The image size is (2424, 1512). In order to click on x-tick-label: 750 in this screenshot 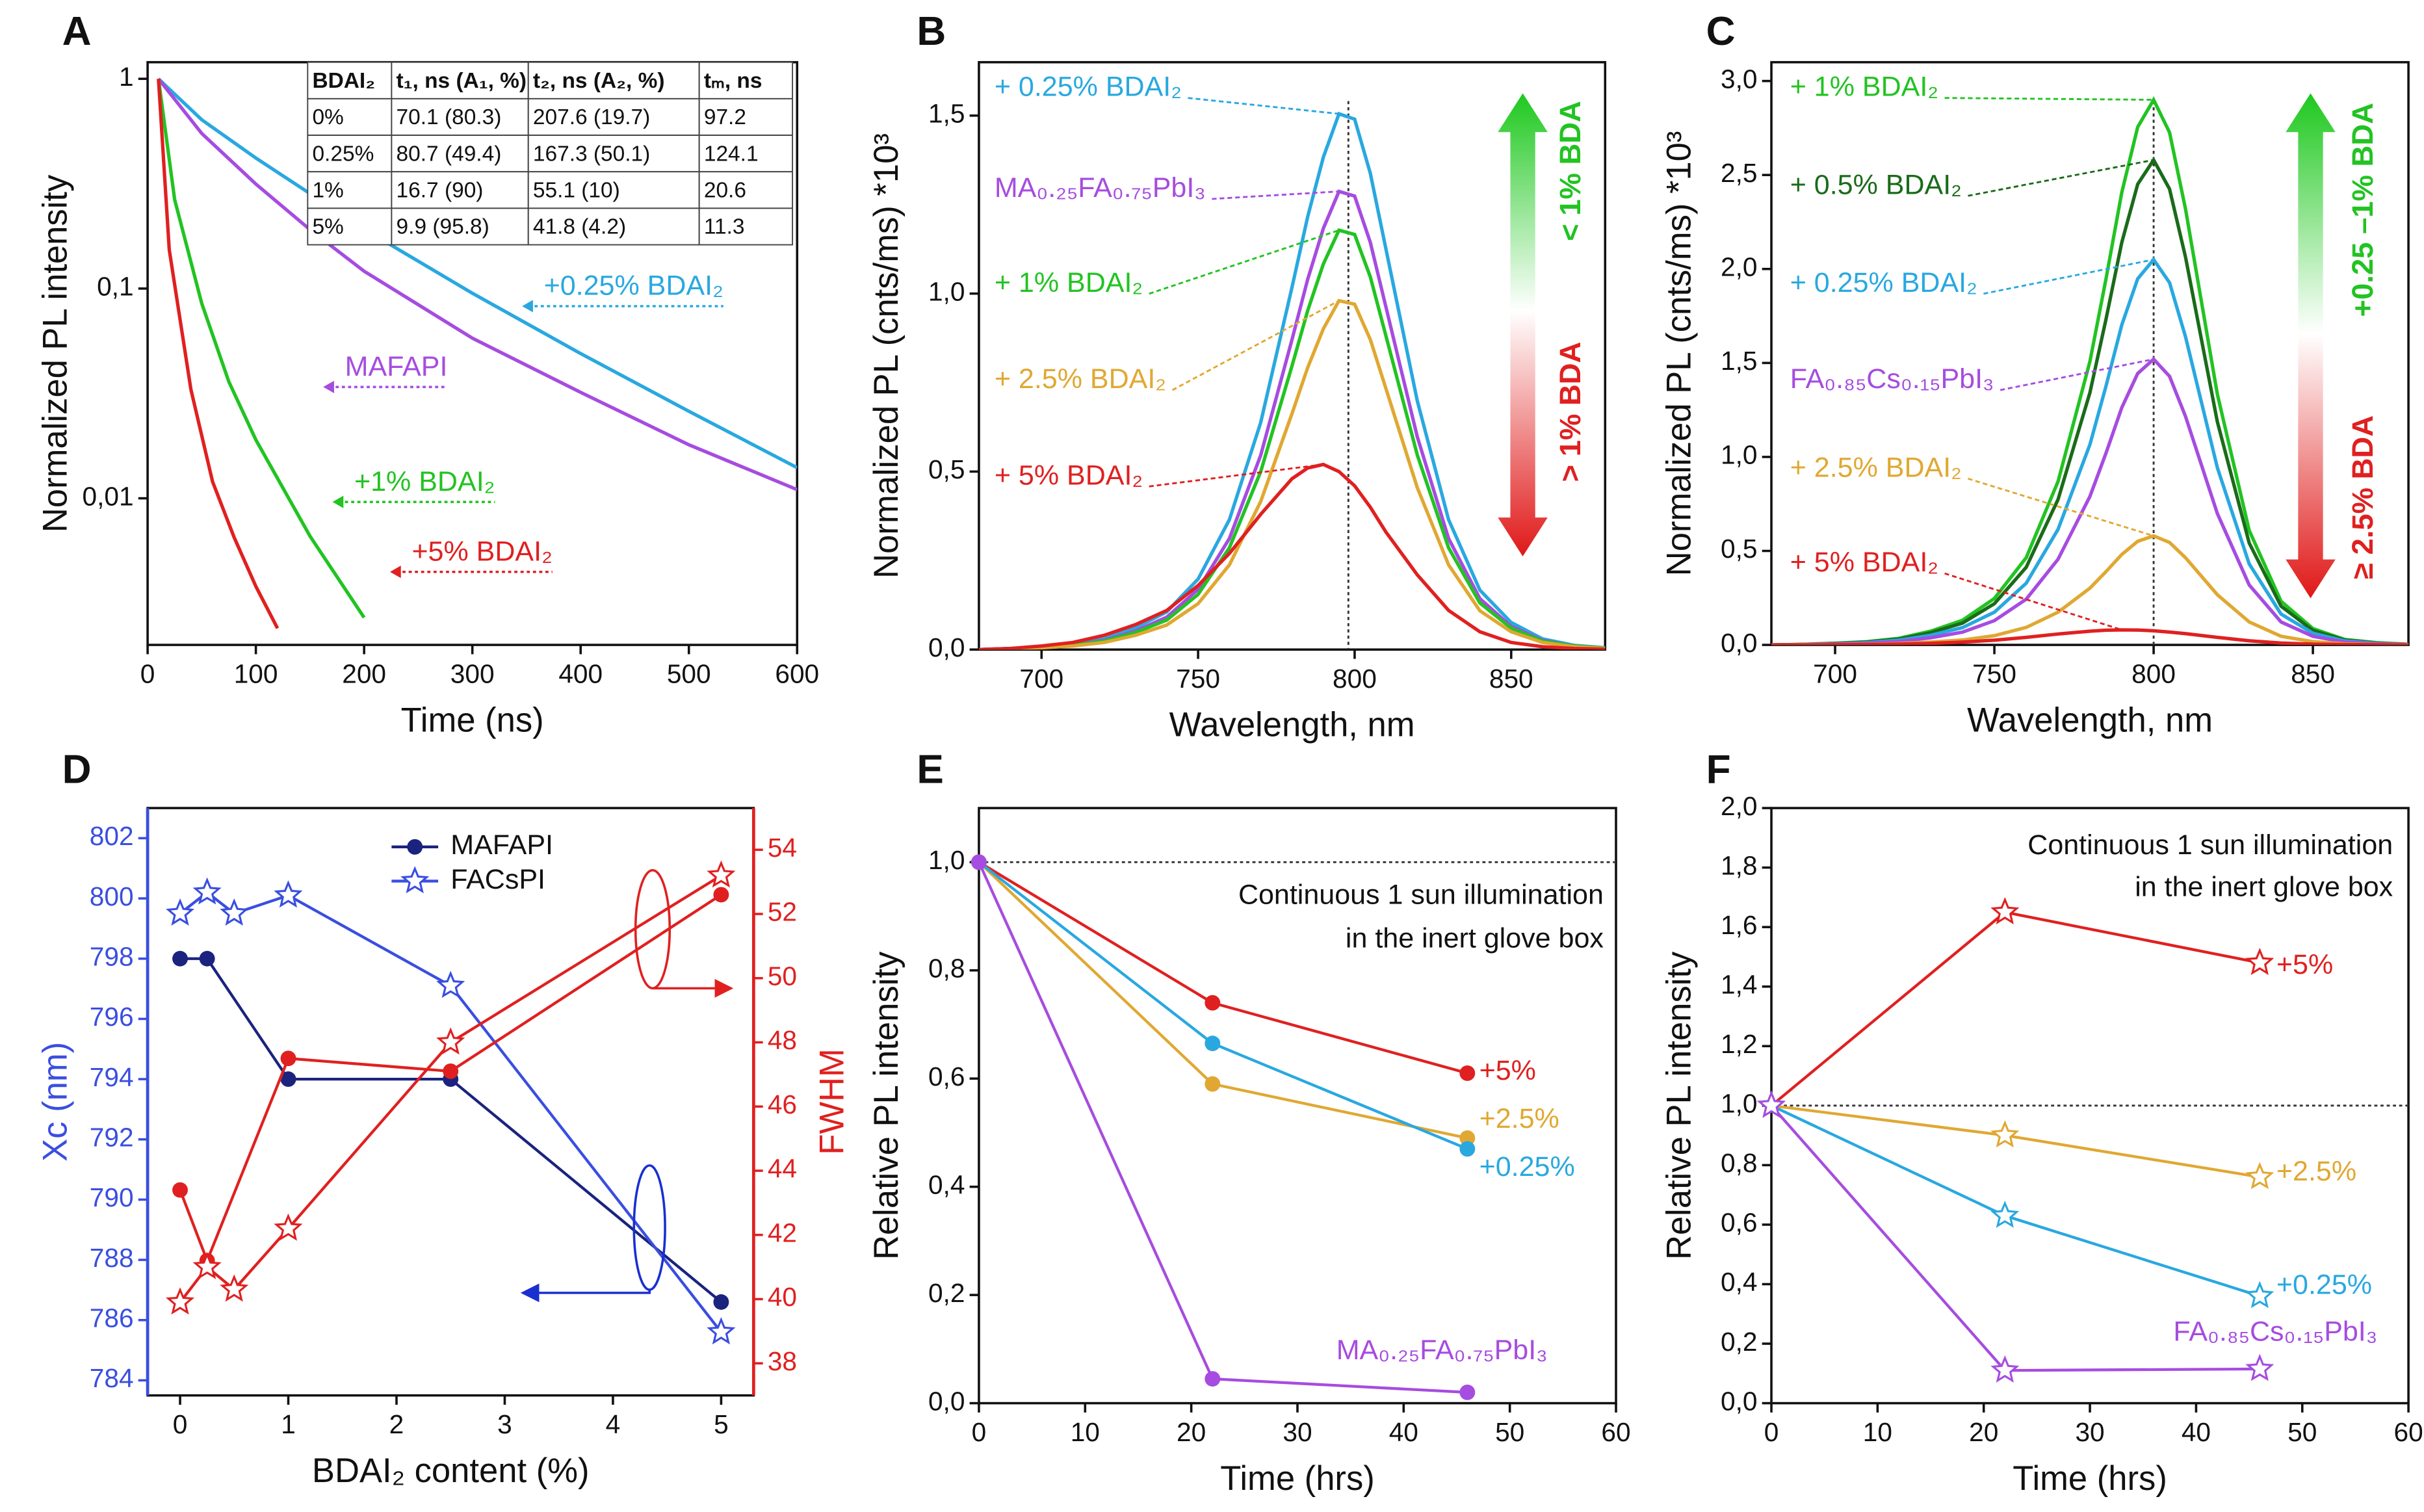, I will do `click(1994, 674)`.